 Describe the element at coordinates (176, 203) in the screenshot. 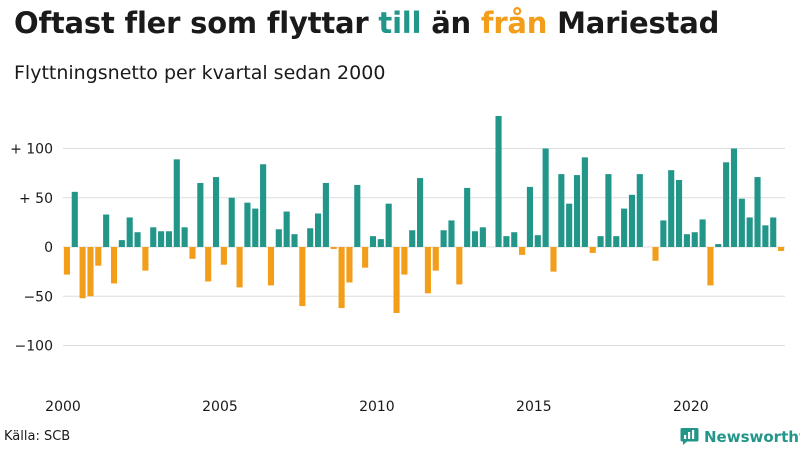

I see `bar-2003-Q3` at that location.